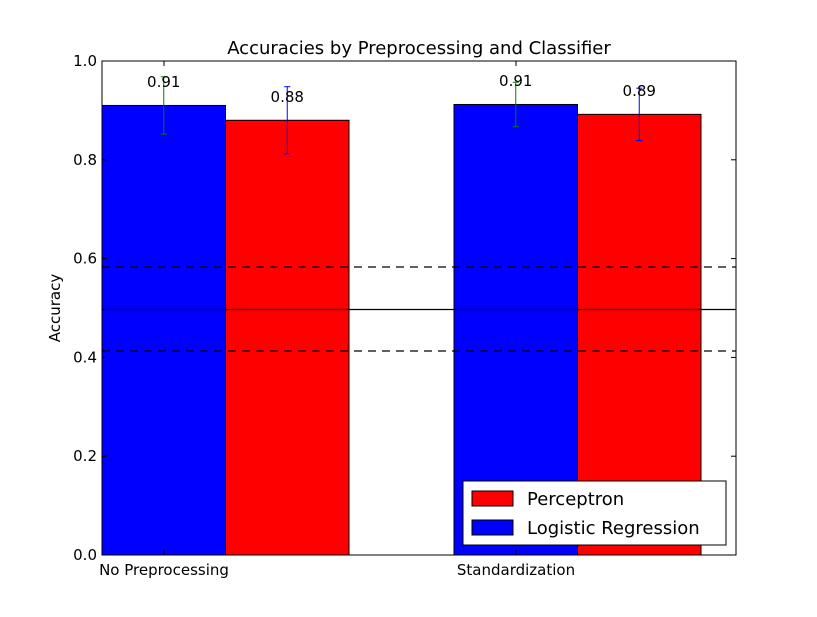 Image resolution: width=817 pixels, height=617 pixels. What do you see at coordinates (85, 555) in the screenshot?
I see `y-tick-label: 0.0` at bounding box center [85, 555].